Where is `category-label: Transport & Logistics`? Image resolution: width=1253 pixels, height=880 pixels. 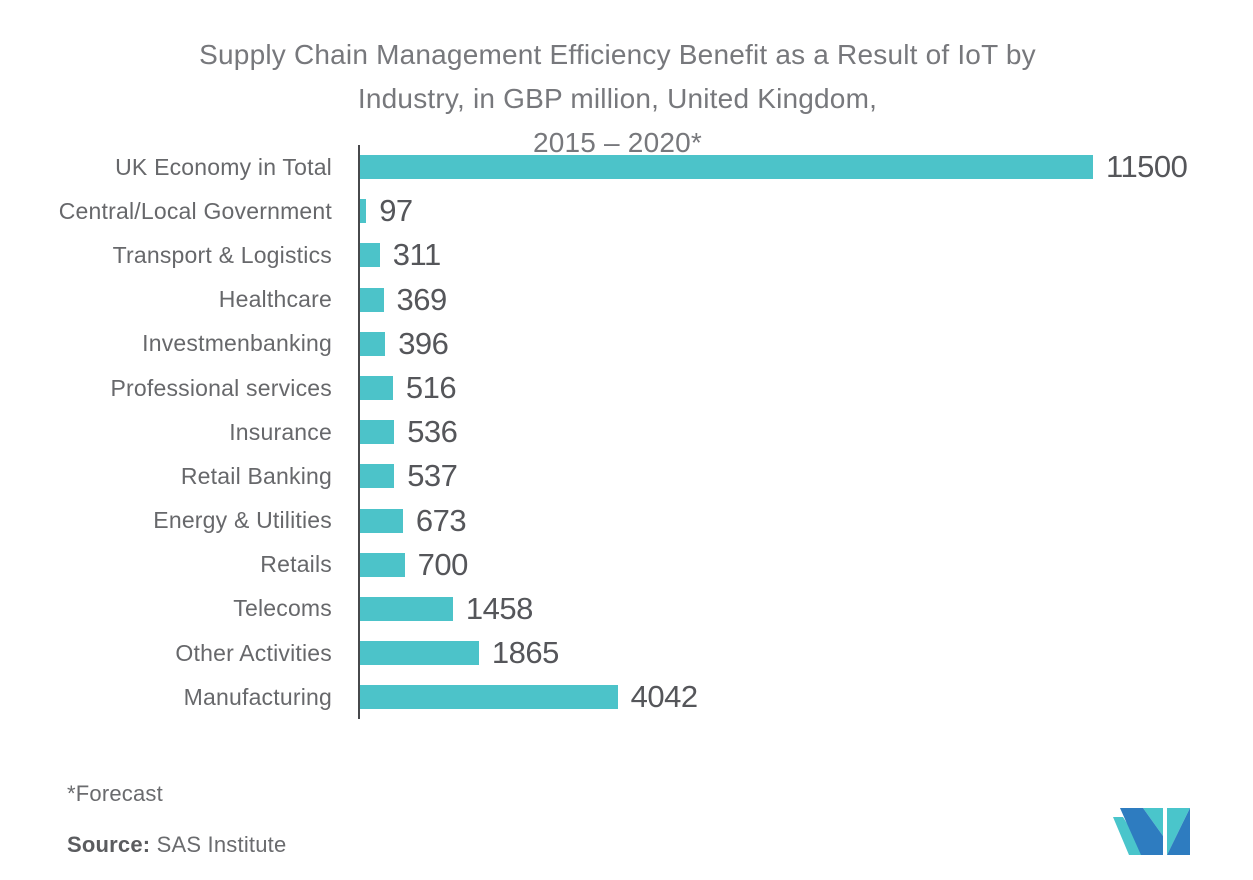
category-label: Transport & Logistics is located at coordinates (222, 254).